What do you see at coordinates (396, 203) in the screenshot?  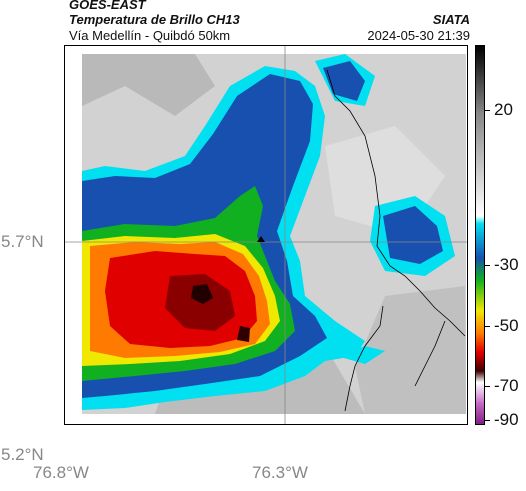 I see `political-border` at bounding box center [396, 203].